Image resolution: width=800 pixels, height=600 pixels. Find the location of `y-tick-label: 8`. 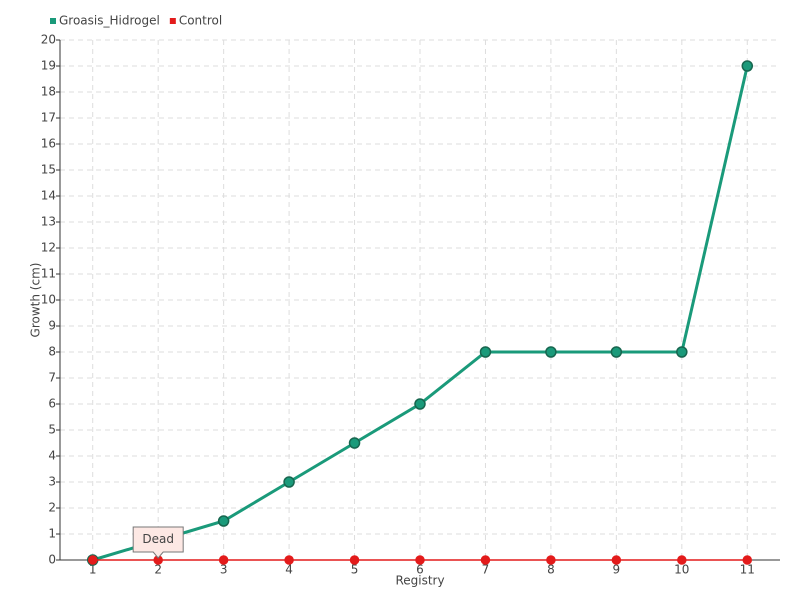

y-tick-label: 8 is located at coordinates (52, 352).